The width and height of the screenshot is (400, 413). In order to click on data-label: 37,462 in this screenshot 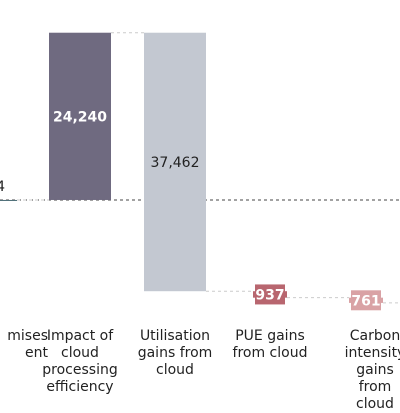, I will do `click(175, 163)`.